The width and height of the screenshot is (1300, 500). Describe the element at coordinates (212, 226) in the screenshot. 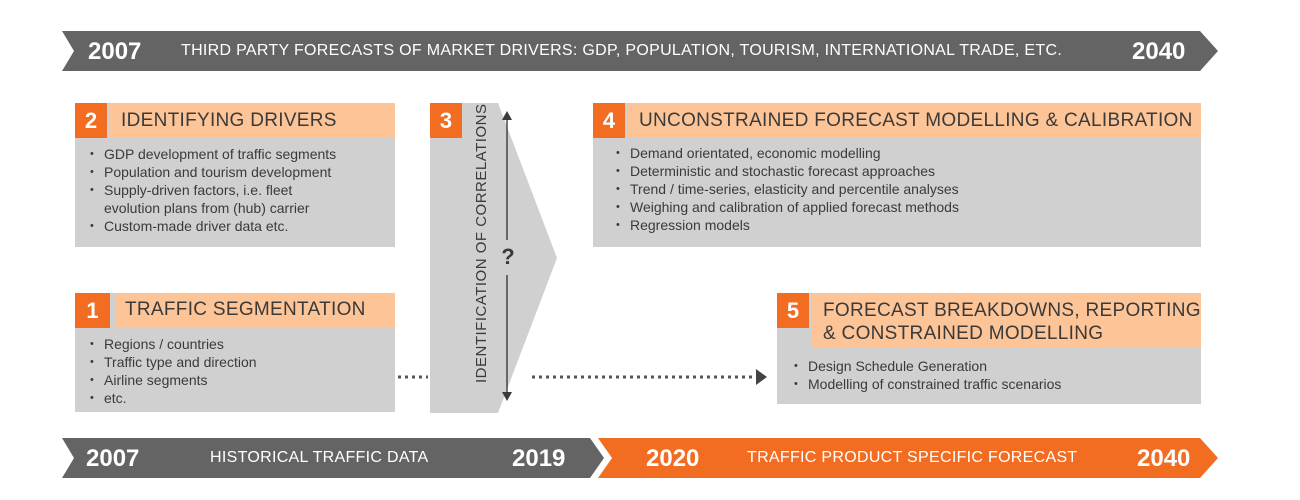

I see `list-item: Custom-made driver data etc.` at that location.